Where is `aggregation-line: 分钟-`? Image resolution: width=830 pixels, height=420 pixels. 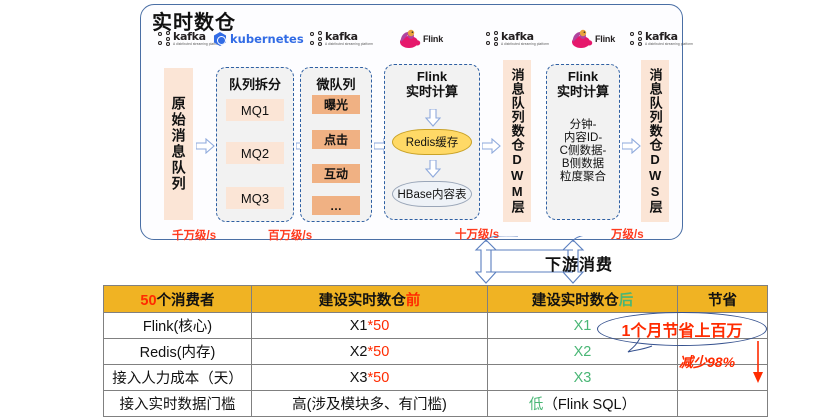
aggregation-line: 分钟- is located at coordinates (583, 125).